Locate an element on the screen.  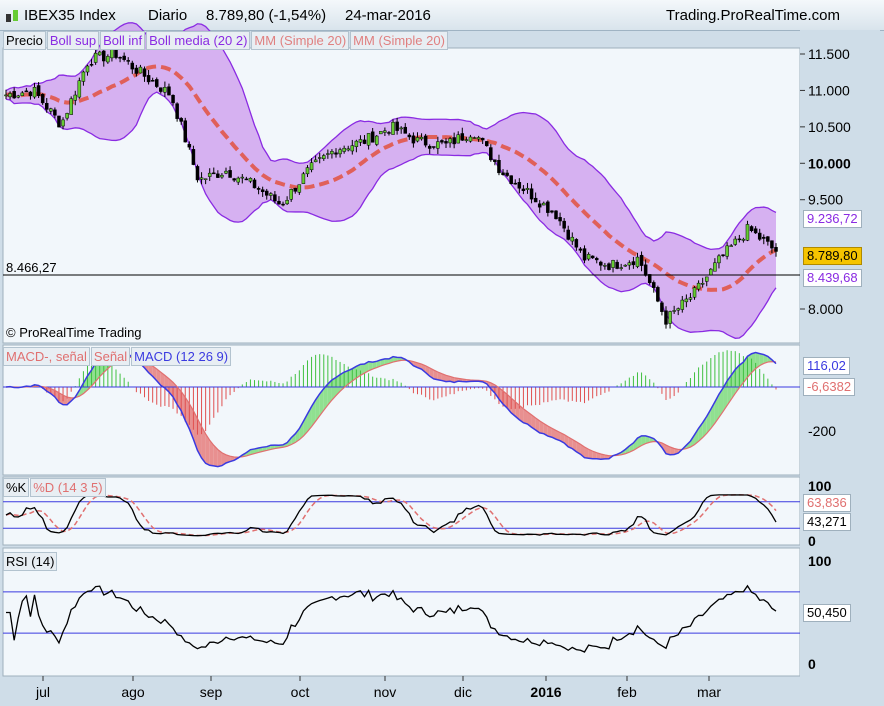
legend-k: %K is located at coordinates (16, 487).